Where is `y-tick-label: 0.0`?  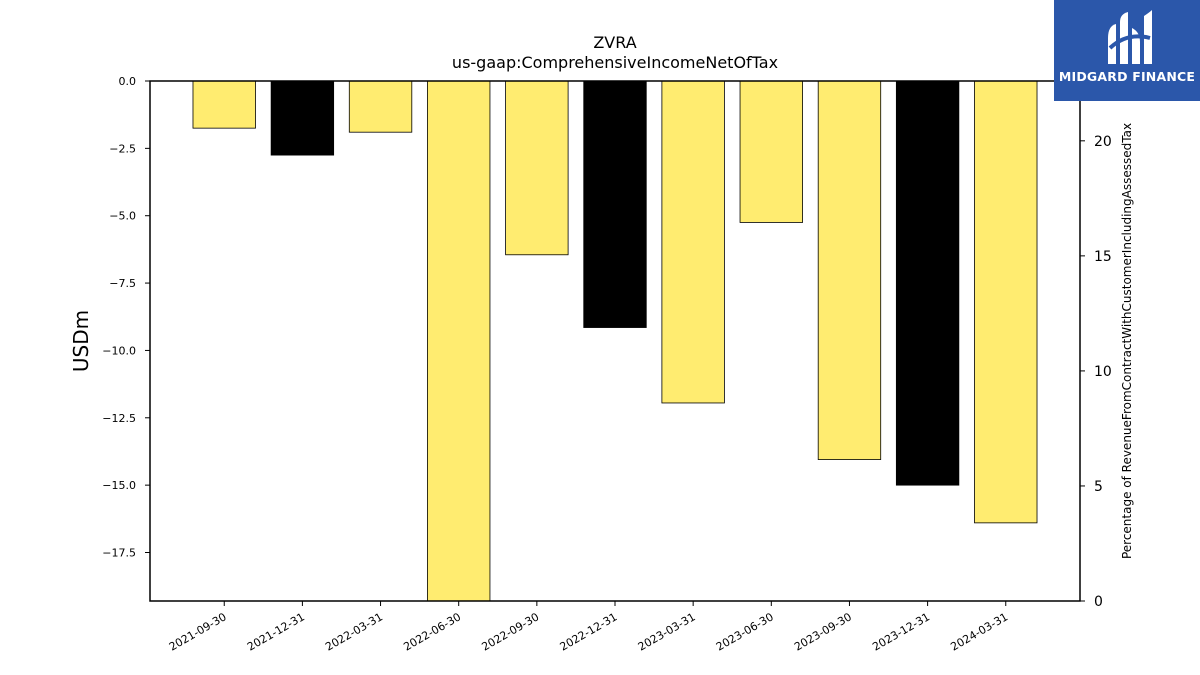
y-tick-label: 0.0 is located at coordinates (128, 81).